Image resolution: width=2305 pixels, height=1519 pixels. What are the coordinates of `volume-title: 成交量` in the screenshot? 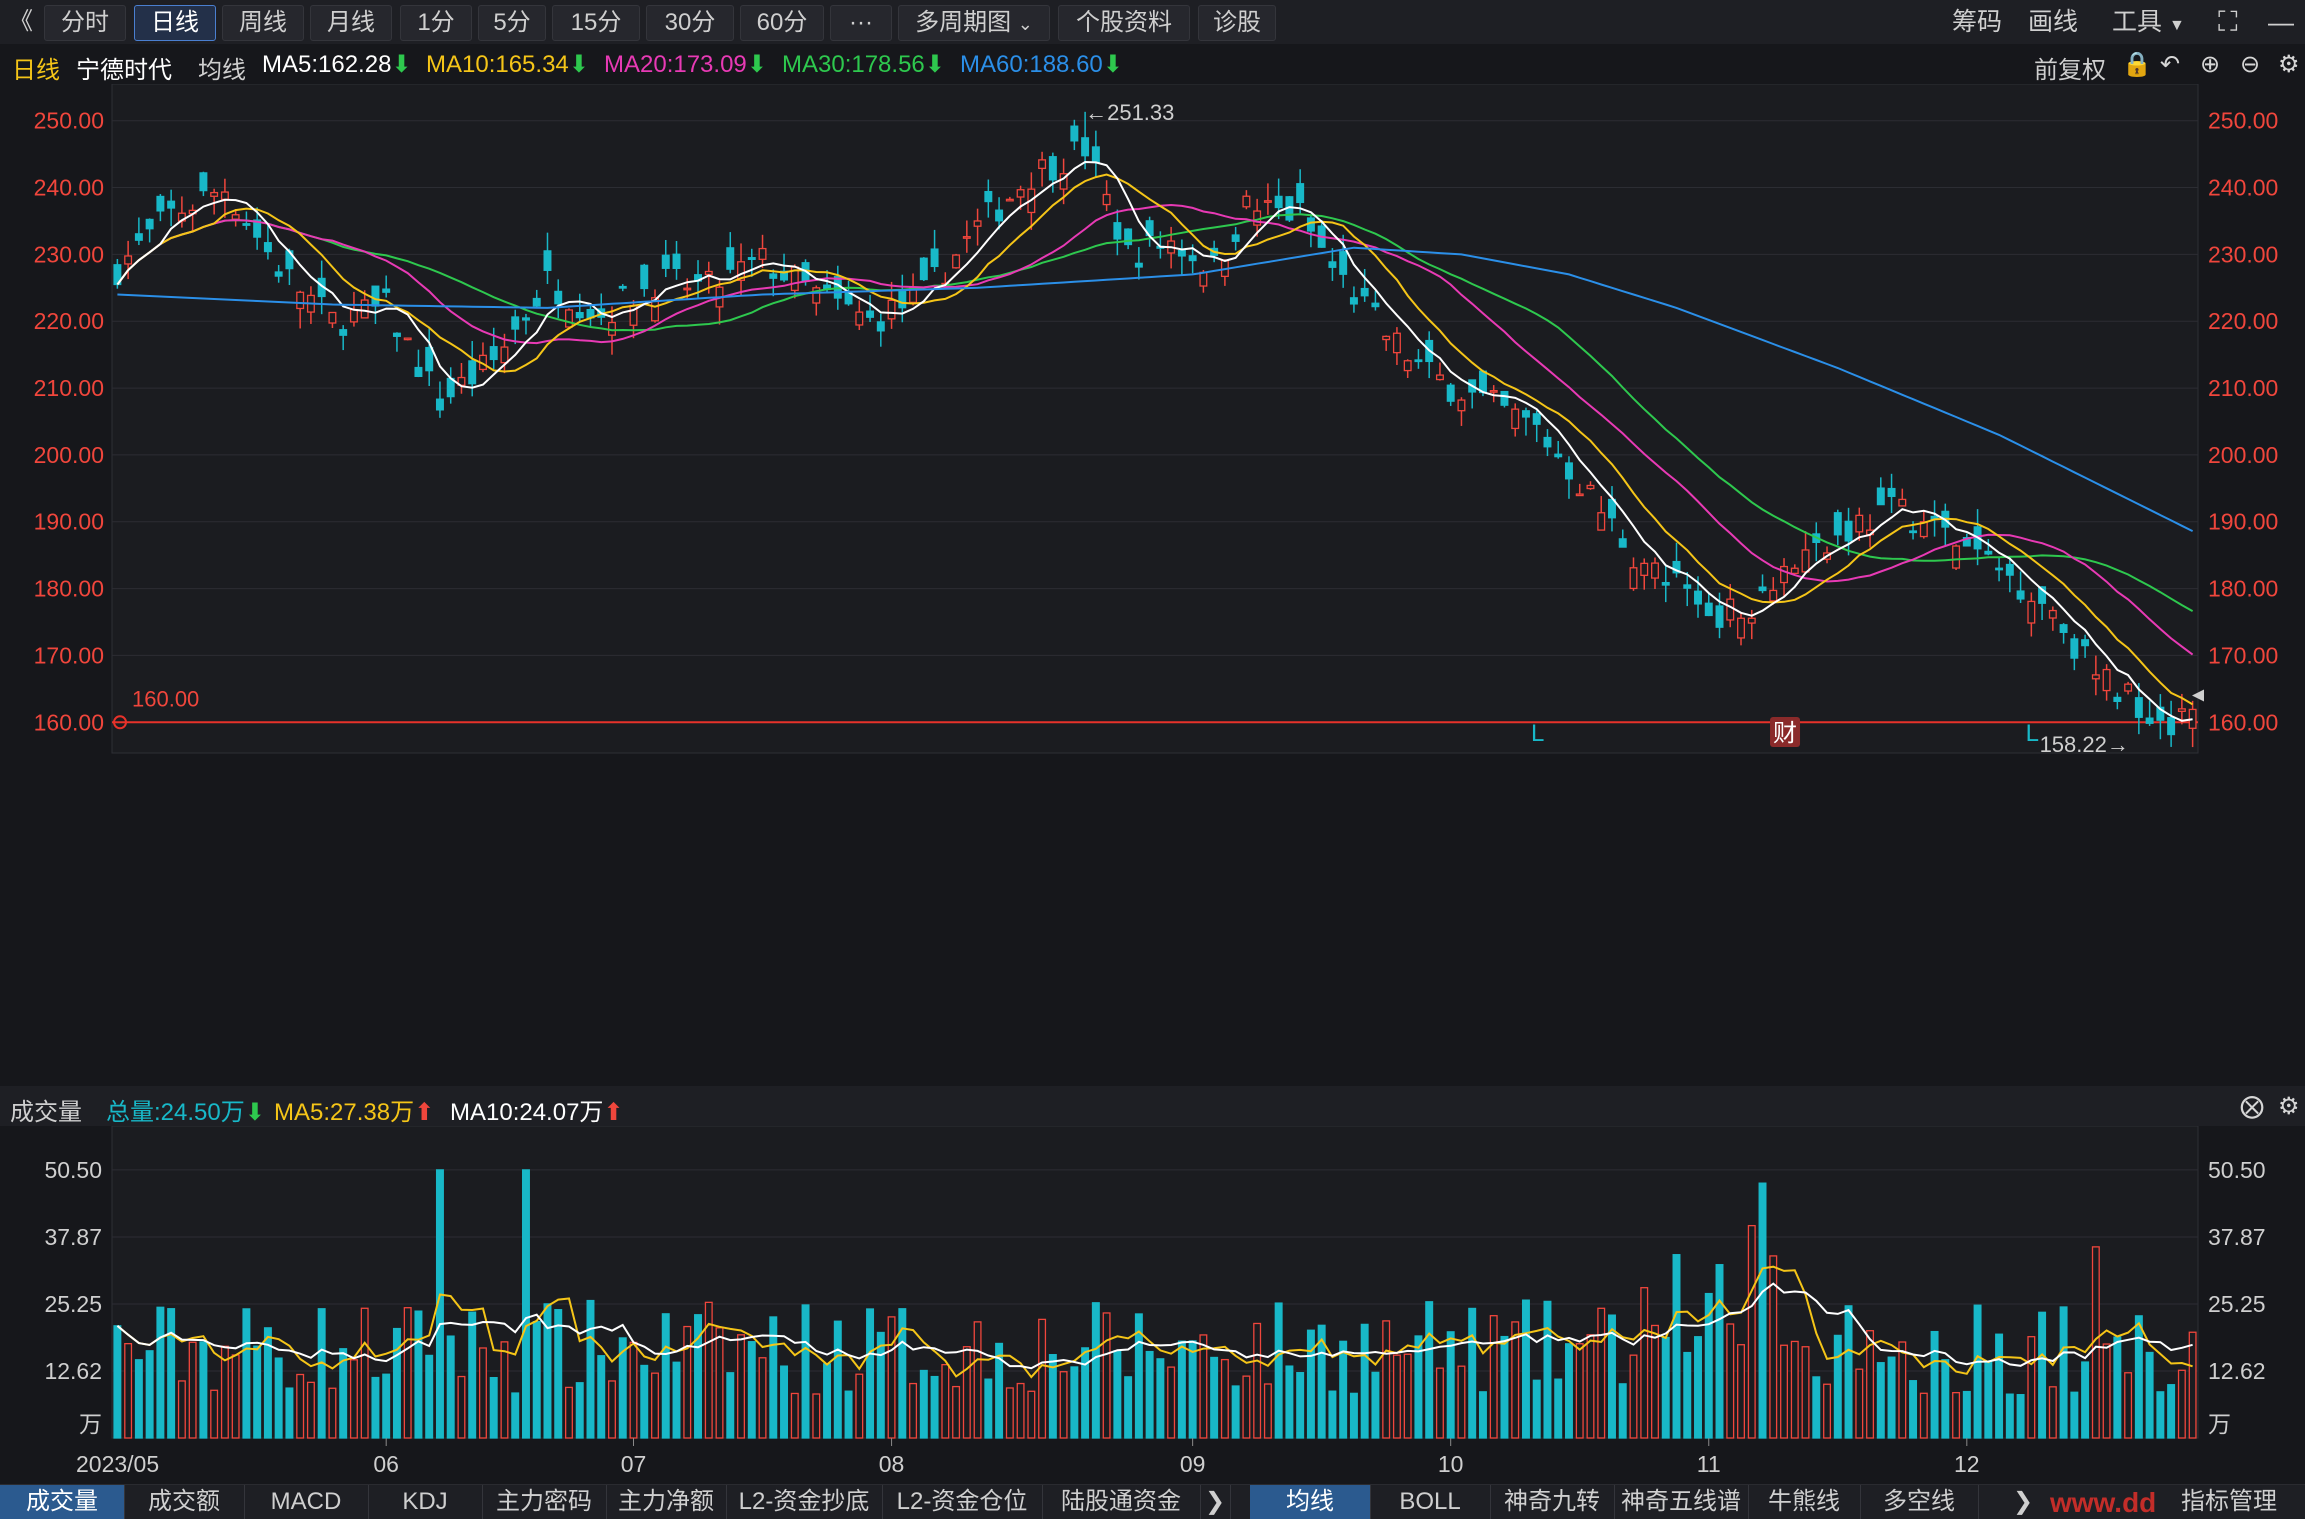 It's located at (46, 1112).